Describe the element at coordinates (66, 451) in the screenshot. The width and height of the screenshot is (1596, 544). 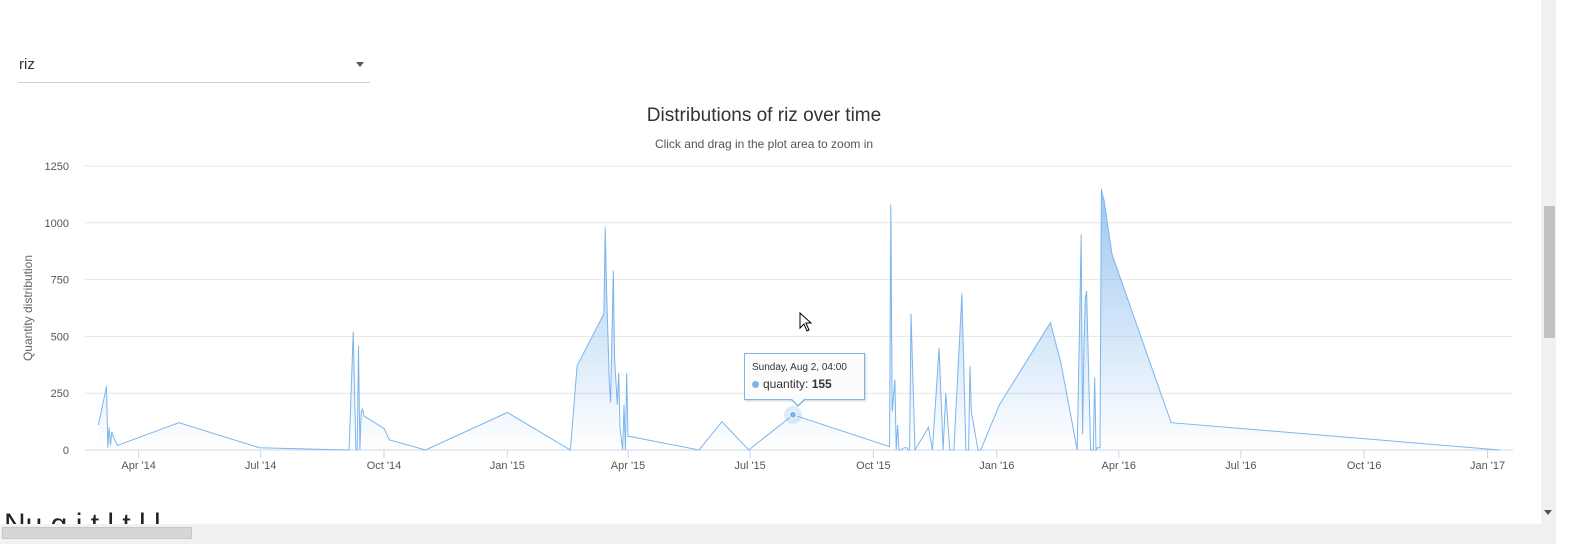
I see `y-tick-label: 0` at that location.